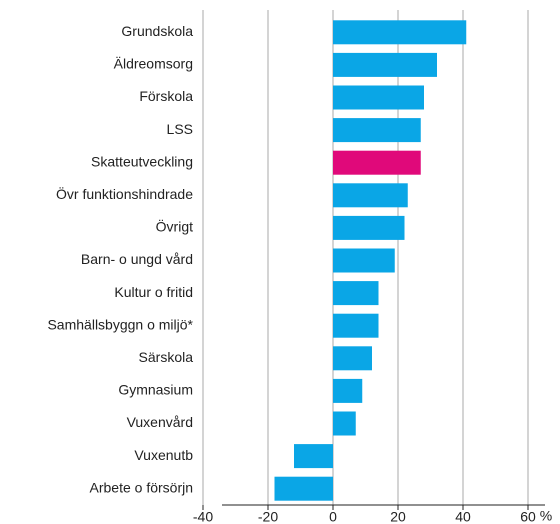 The image size is (560, 524). I want to click on y-tick-label: Särskola, so click(166, 357).